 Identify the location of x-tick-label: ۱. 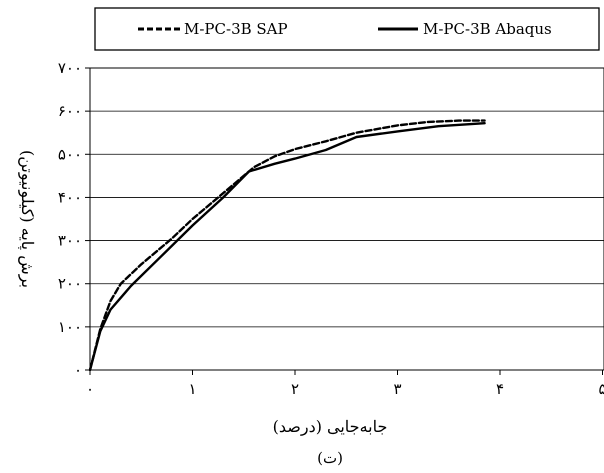
(192, 389).